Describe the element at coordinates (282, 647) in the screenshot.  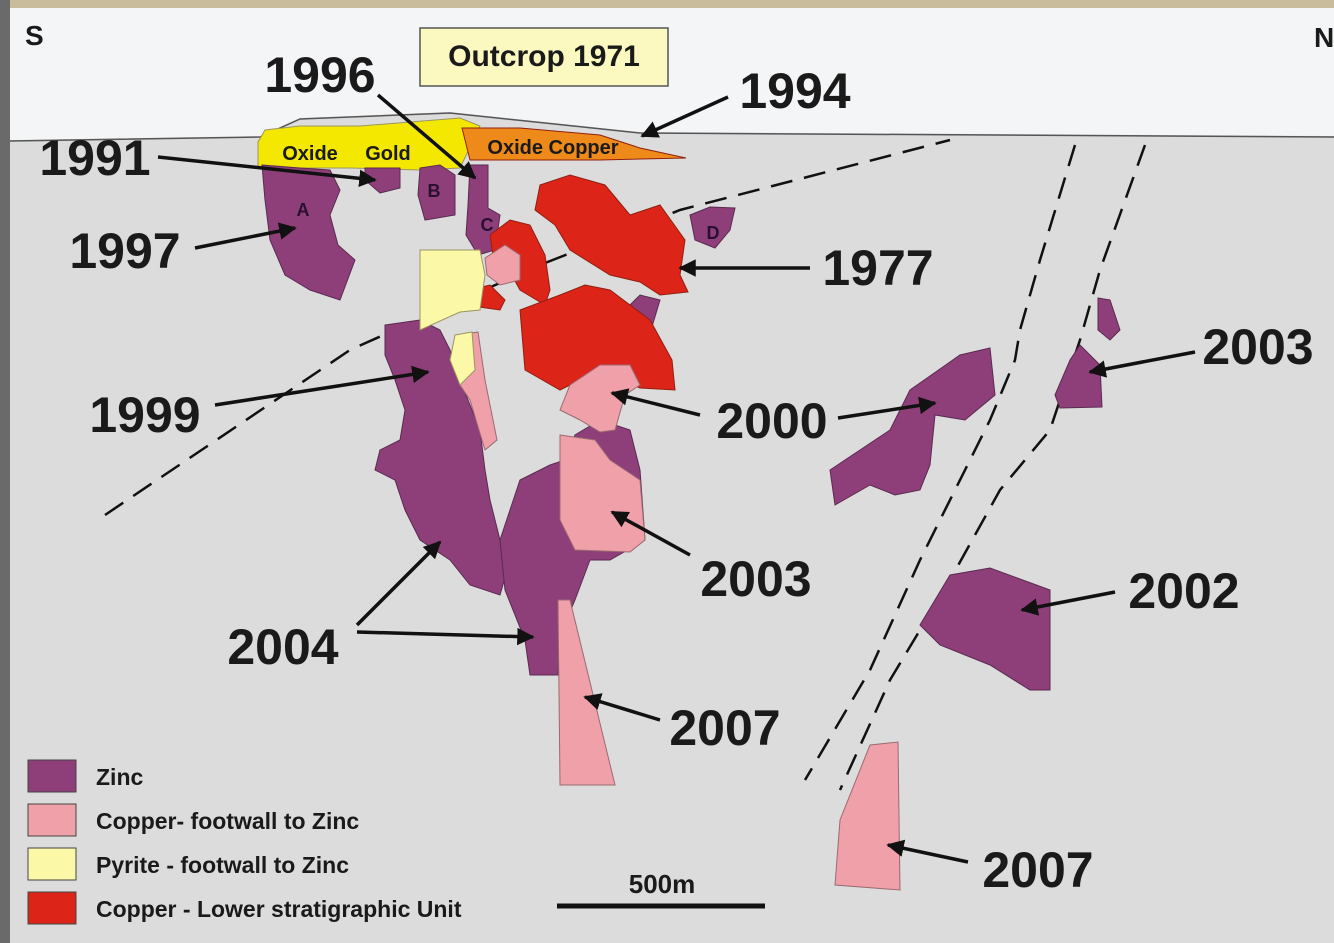
I see `year-label: 2004` at that location.